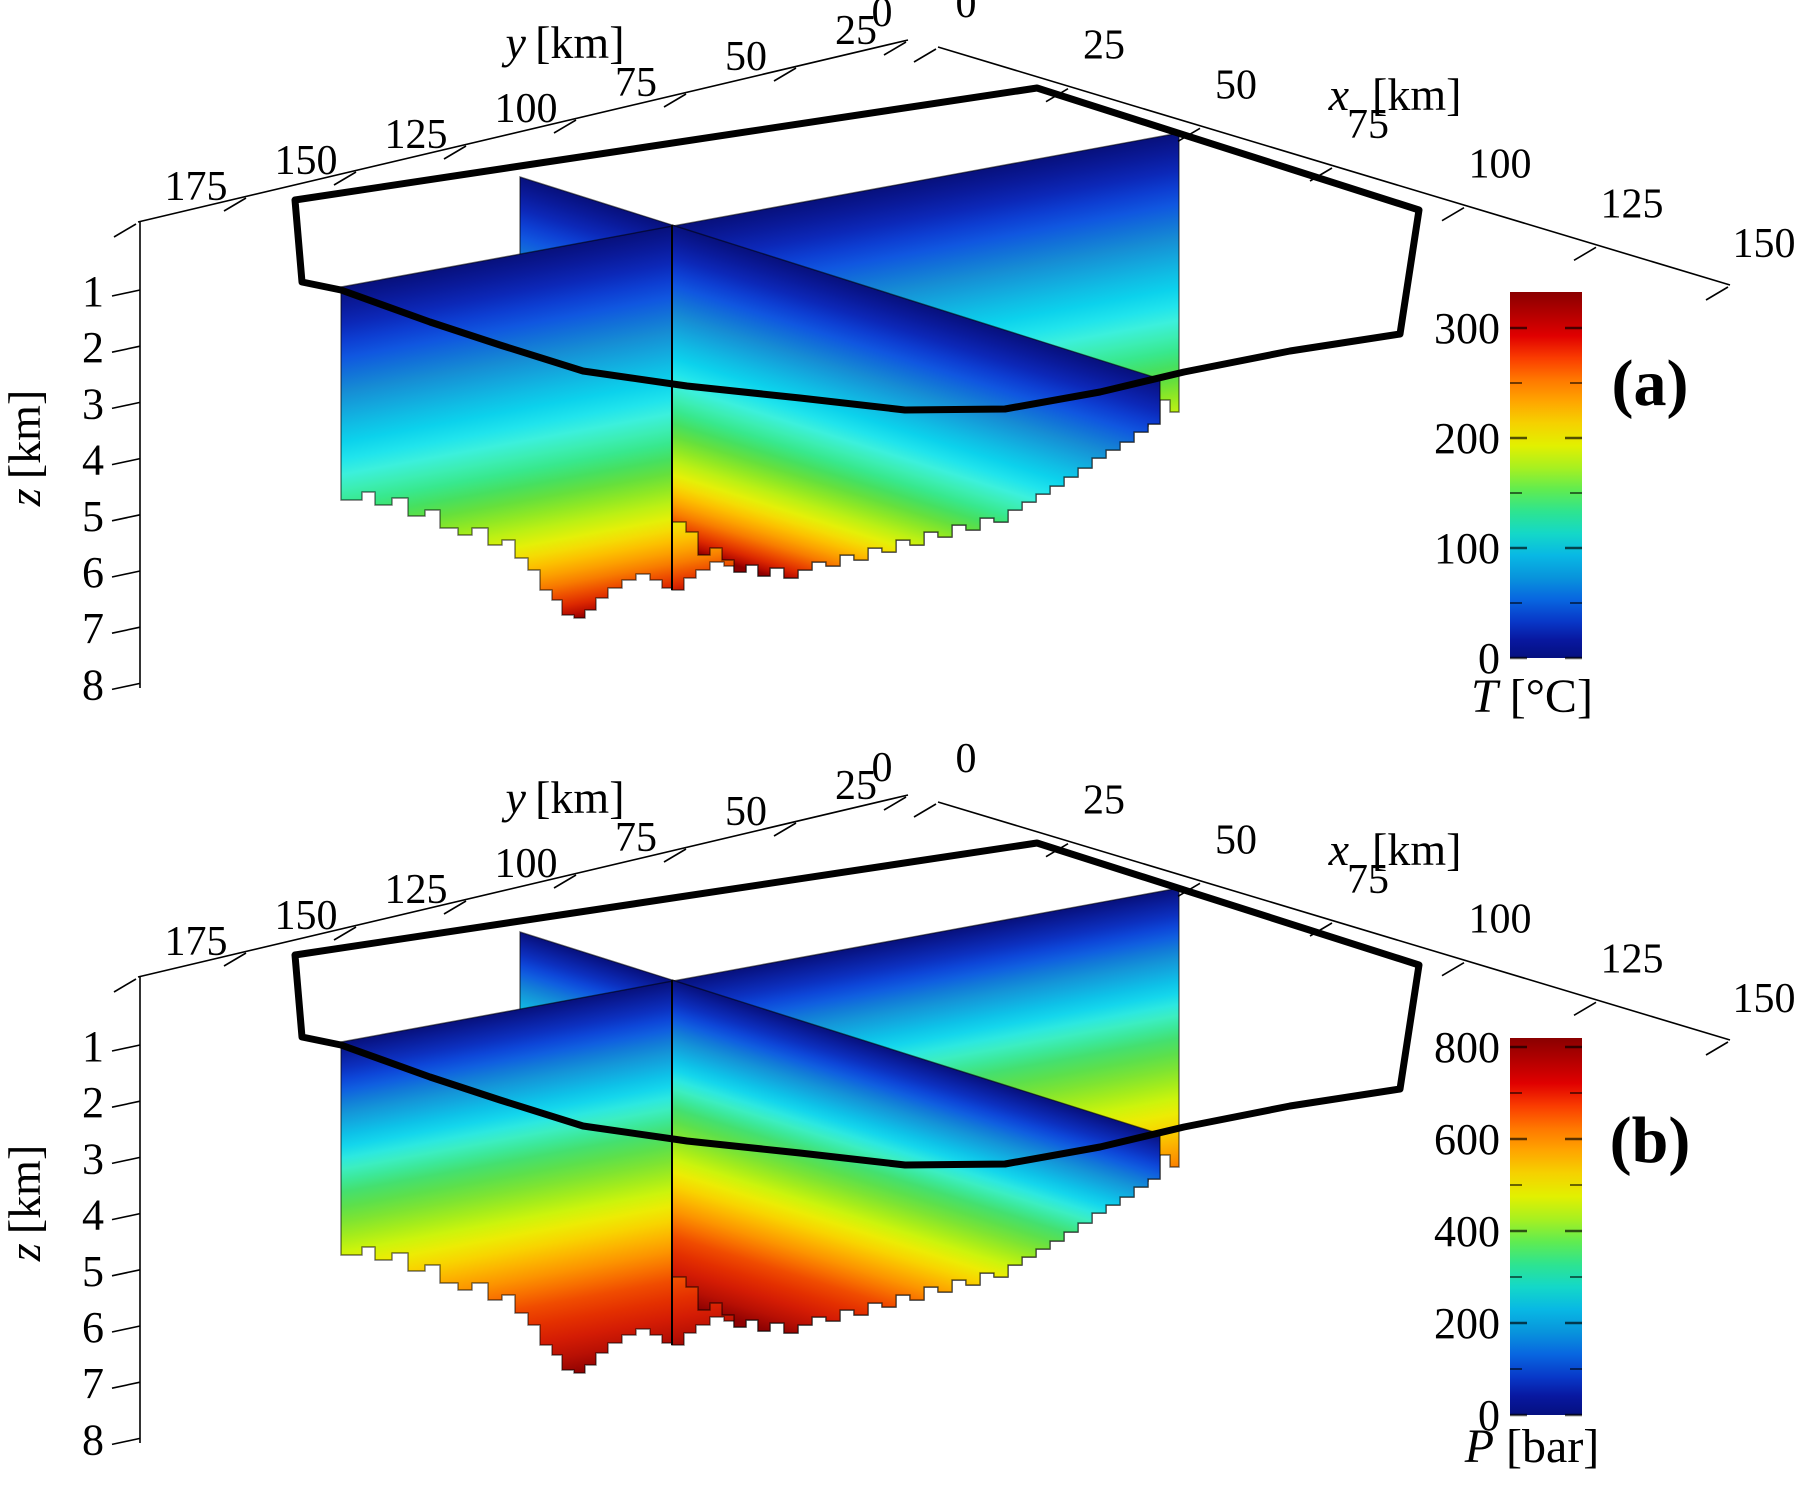 Image resolution: width=1806 pixels, height=1502 pixels. I want to click on fence-slice-along-x-front-face, so click(916, 401).